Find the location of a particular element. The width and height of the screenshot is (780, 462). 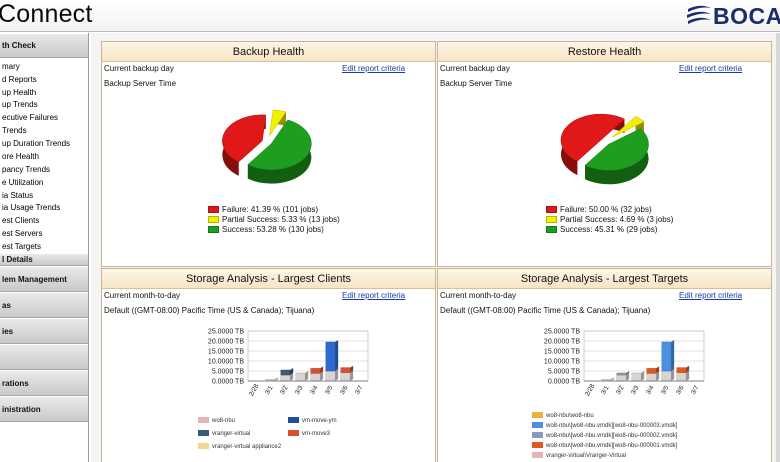

period-label: Current backup day is located at coordinates (139, 68).